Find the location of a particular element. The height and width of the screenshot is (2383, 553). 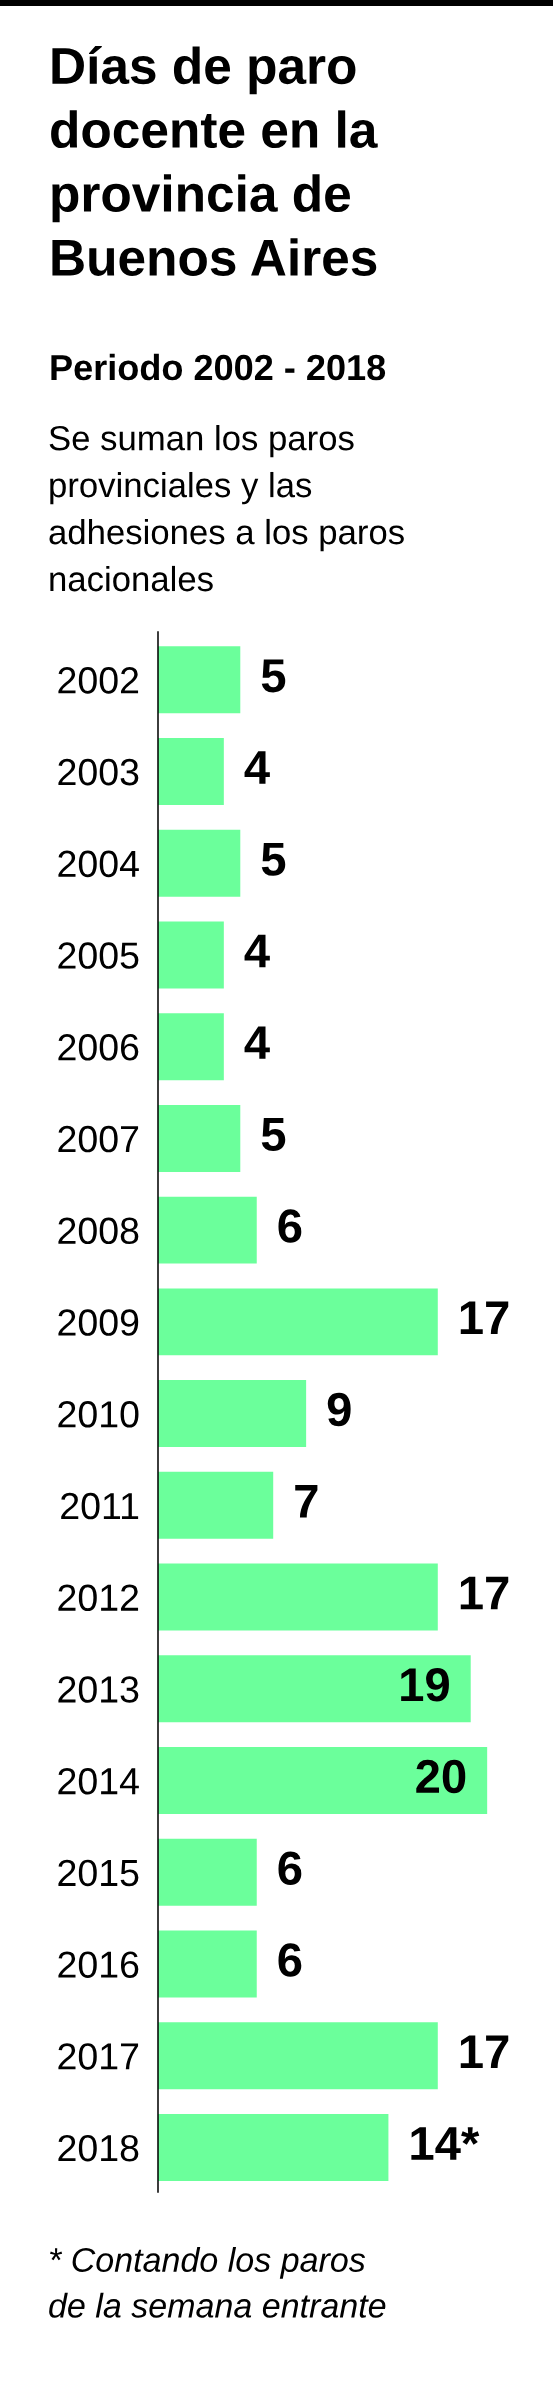

y-tick-label: 2005 is located at coordinates (98, 955).